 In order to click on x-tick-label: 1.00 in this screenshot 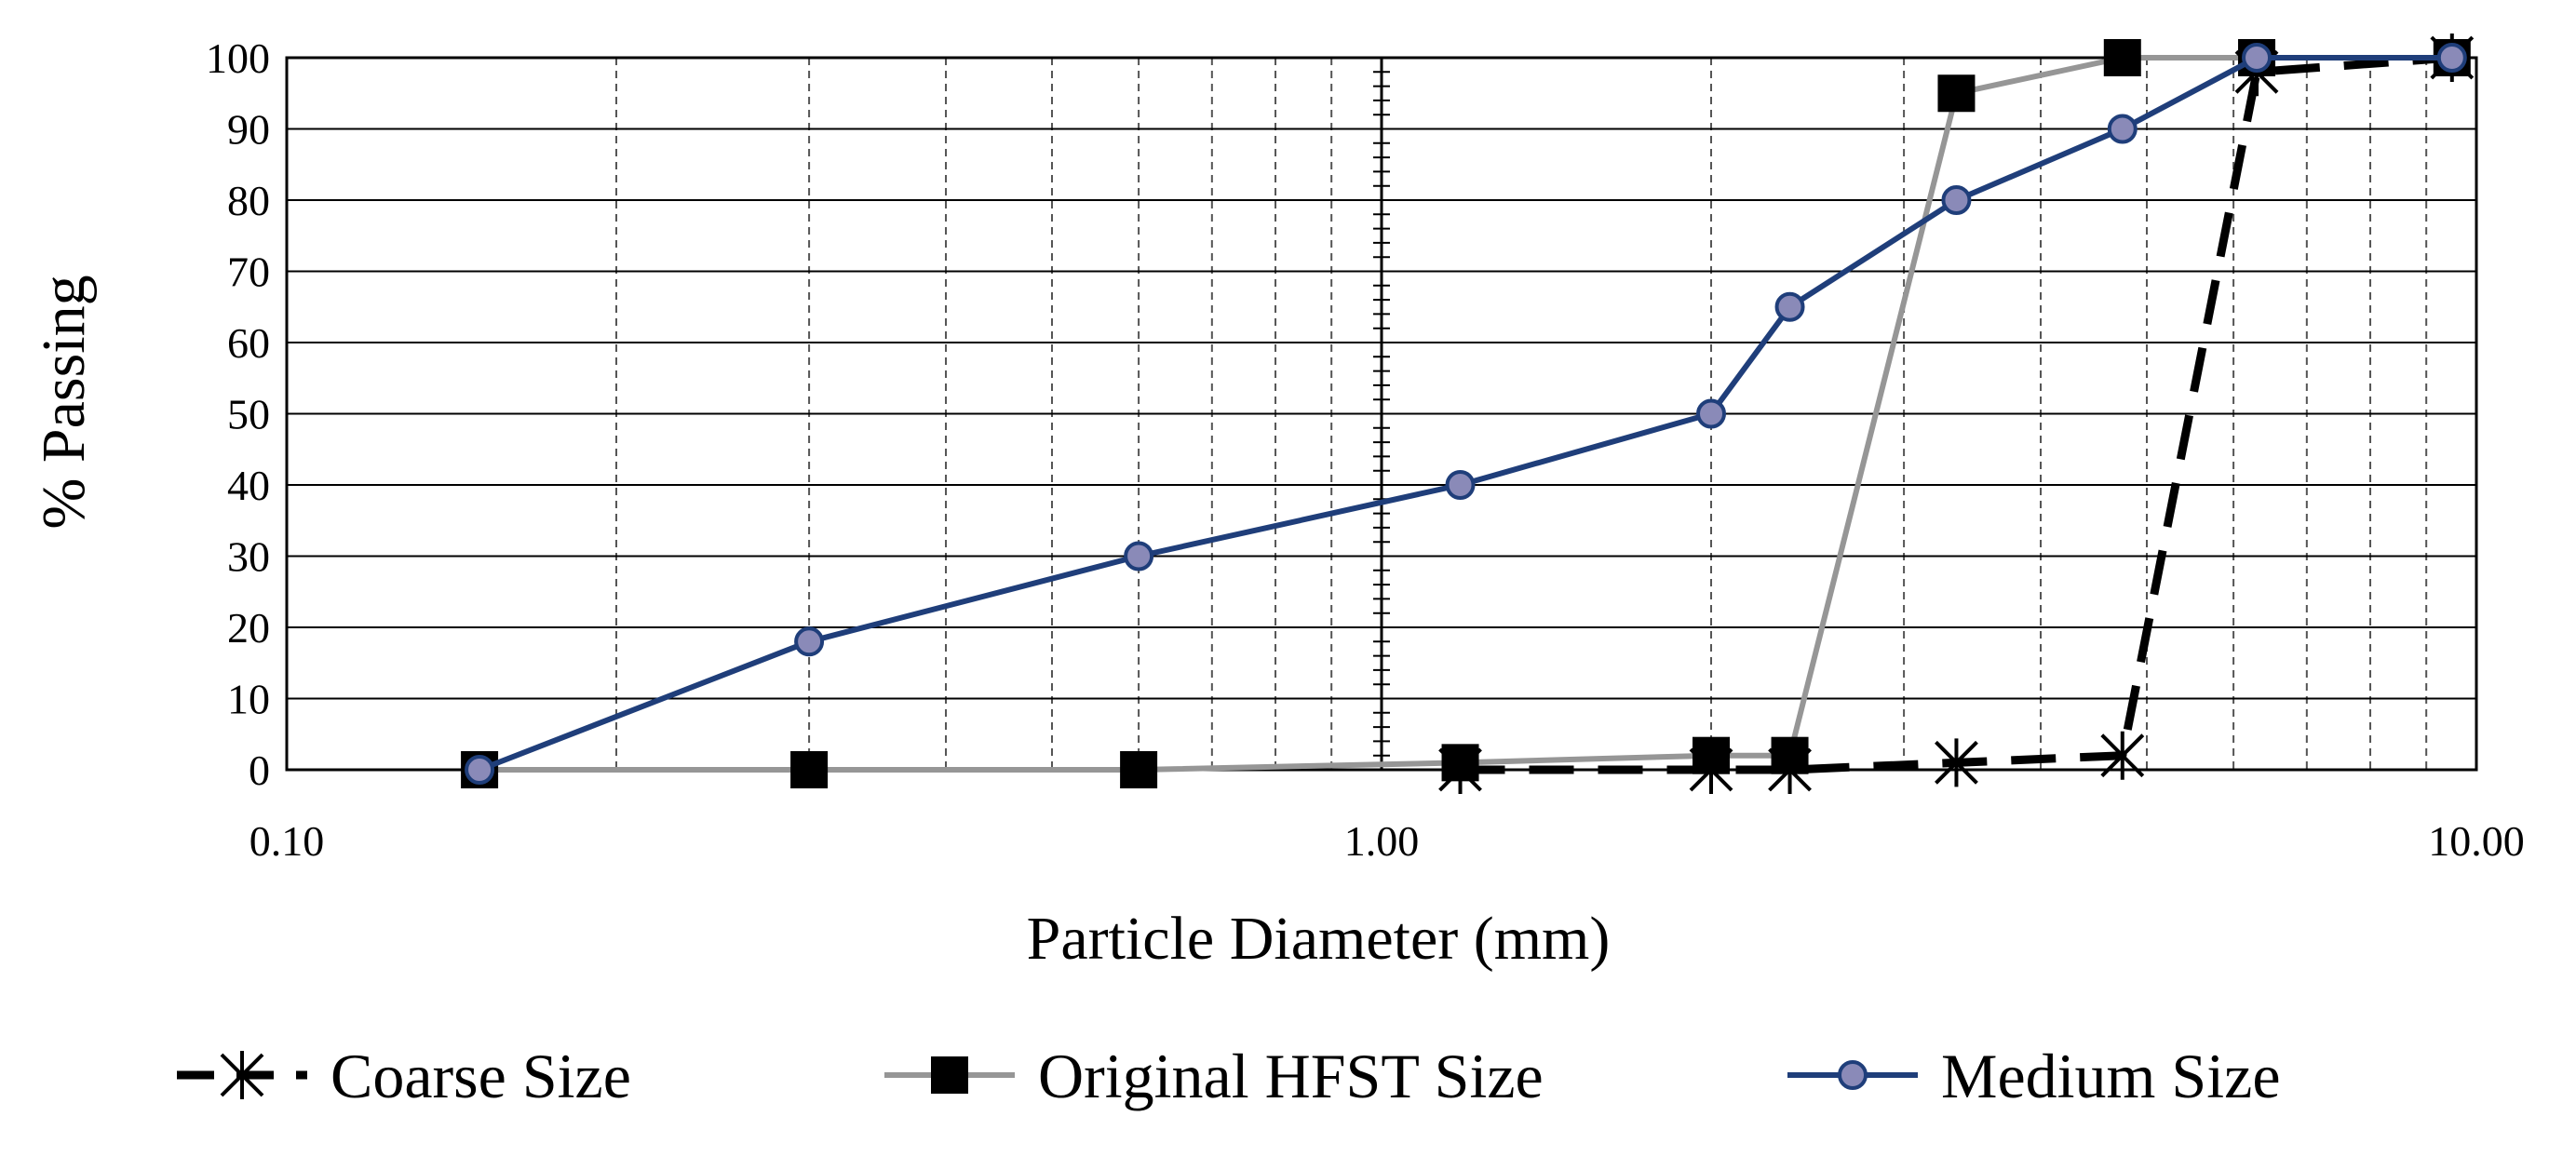, I will do `click(1382, 841)`.